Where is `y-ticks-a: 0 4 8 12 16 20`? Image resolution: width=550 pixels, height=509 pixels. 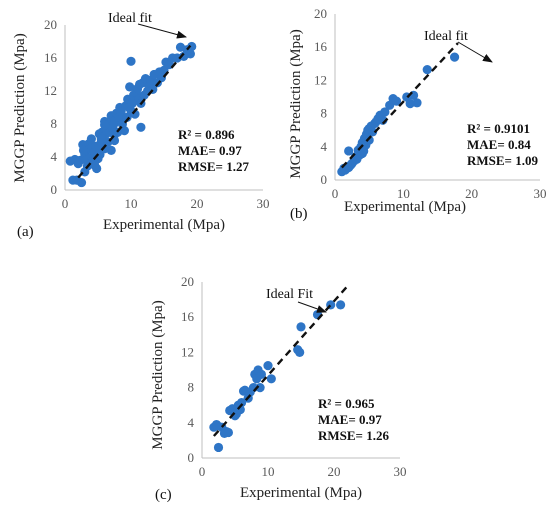
y-ticks-a: 0 4 8 12 16 20 is located at coordinates (51, 107).